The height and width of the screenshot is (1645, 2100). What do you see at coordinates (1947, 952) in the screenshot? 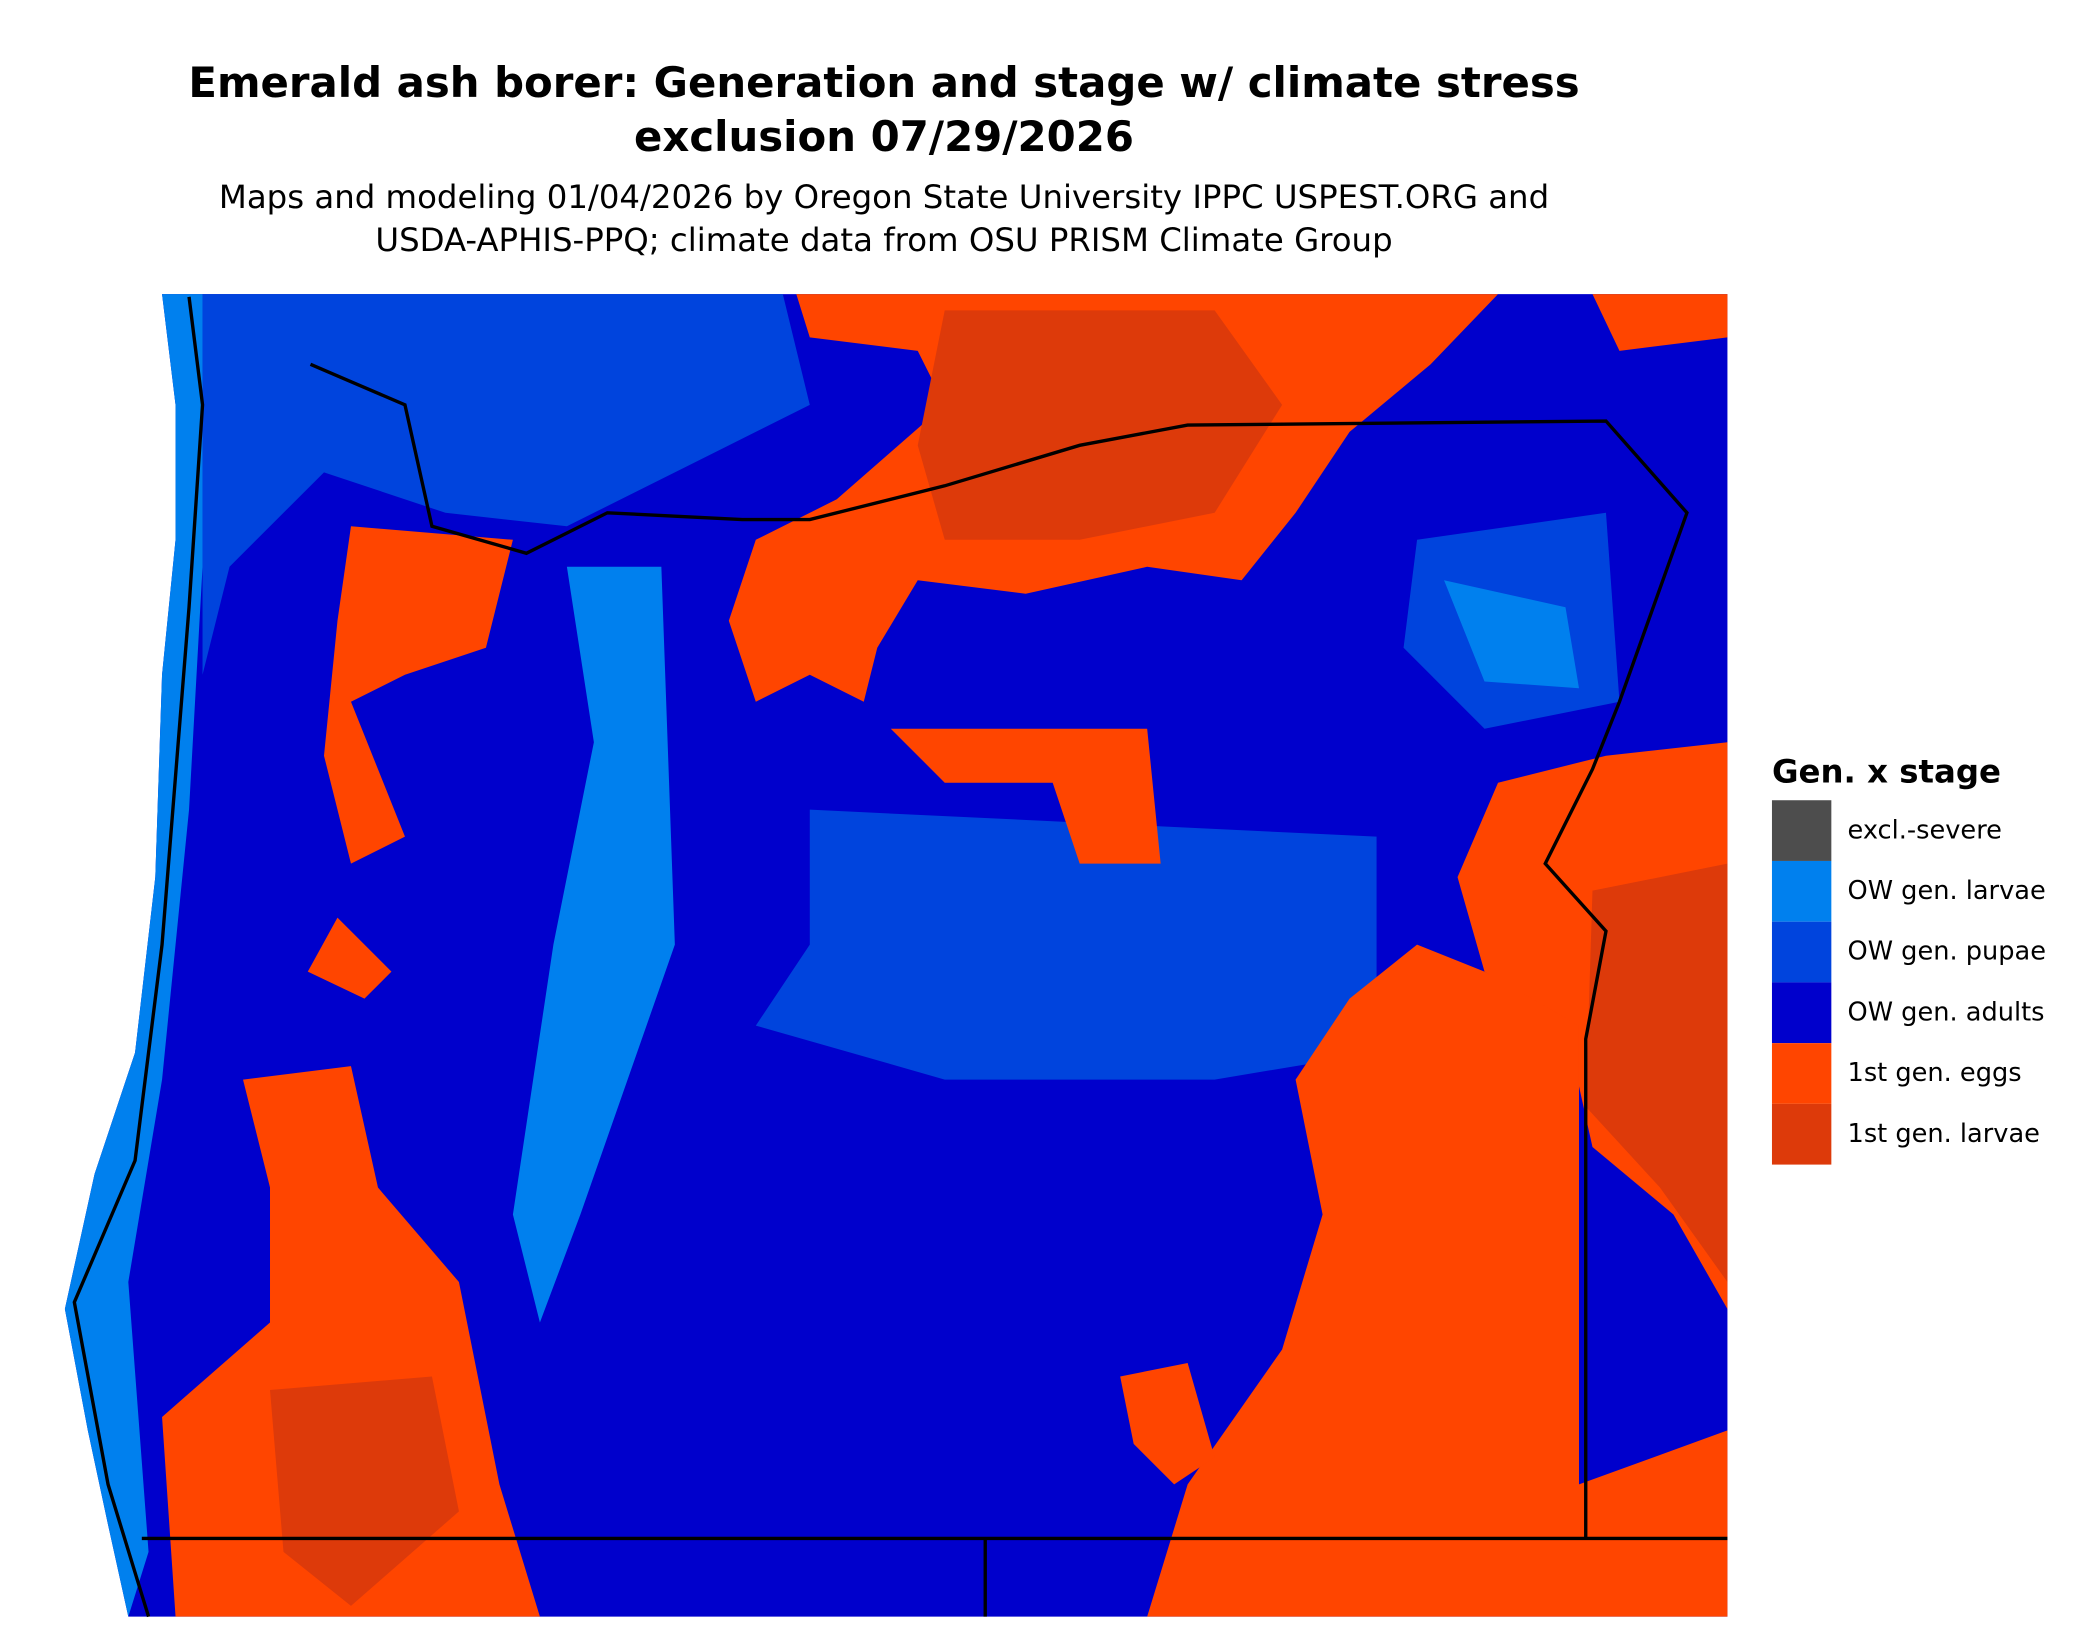
I see `legend-label: OW gen. pupae` at bounding box center [1947, 952].